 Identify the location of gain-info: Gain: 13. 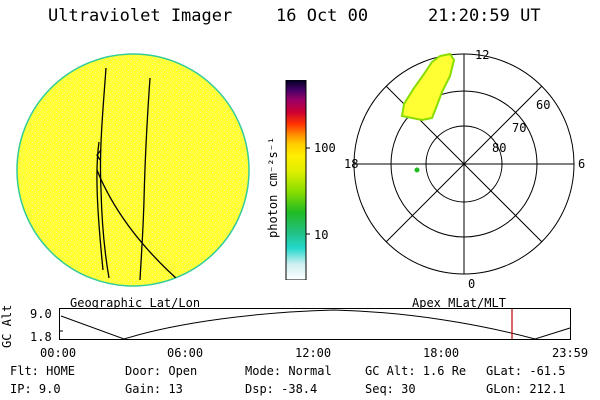
(154, 389).